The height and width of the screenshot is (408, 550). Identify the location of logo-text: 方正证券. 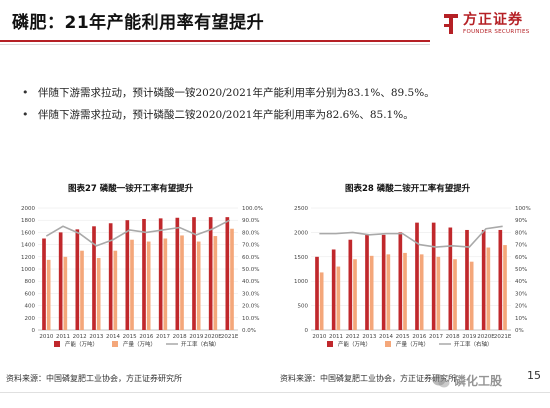
(493, 20).